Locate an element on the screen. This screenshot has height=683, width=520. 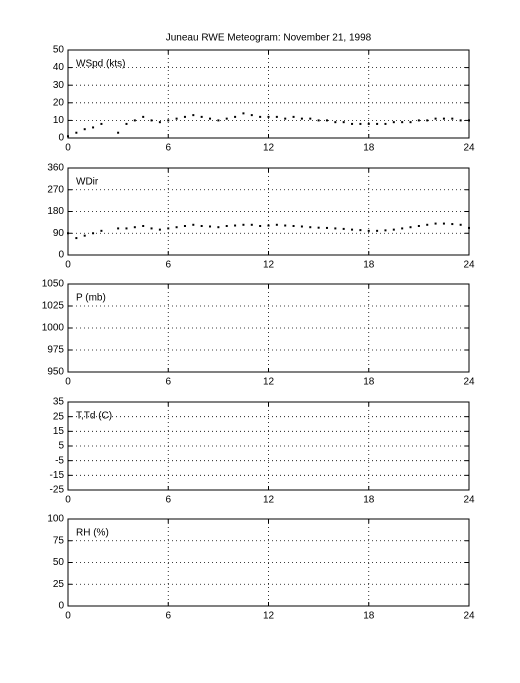
y-tick-label: 1025 is located at coordinates (53, 306).